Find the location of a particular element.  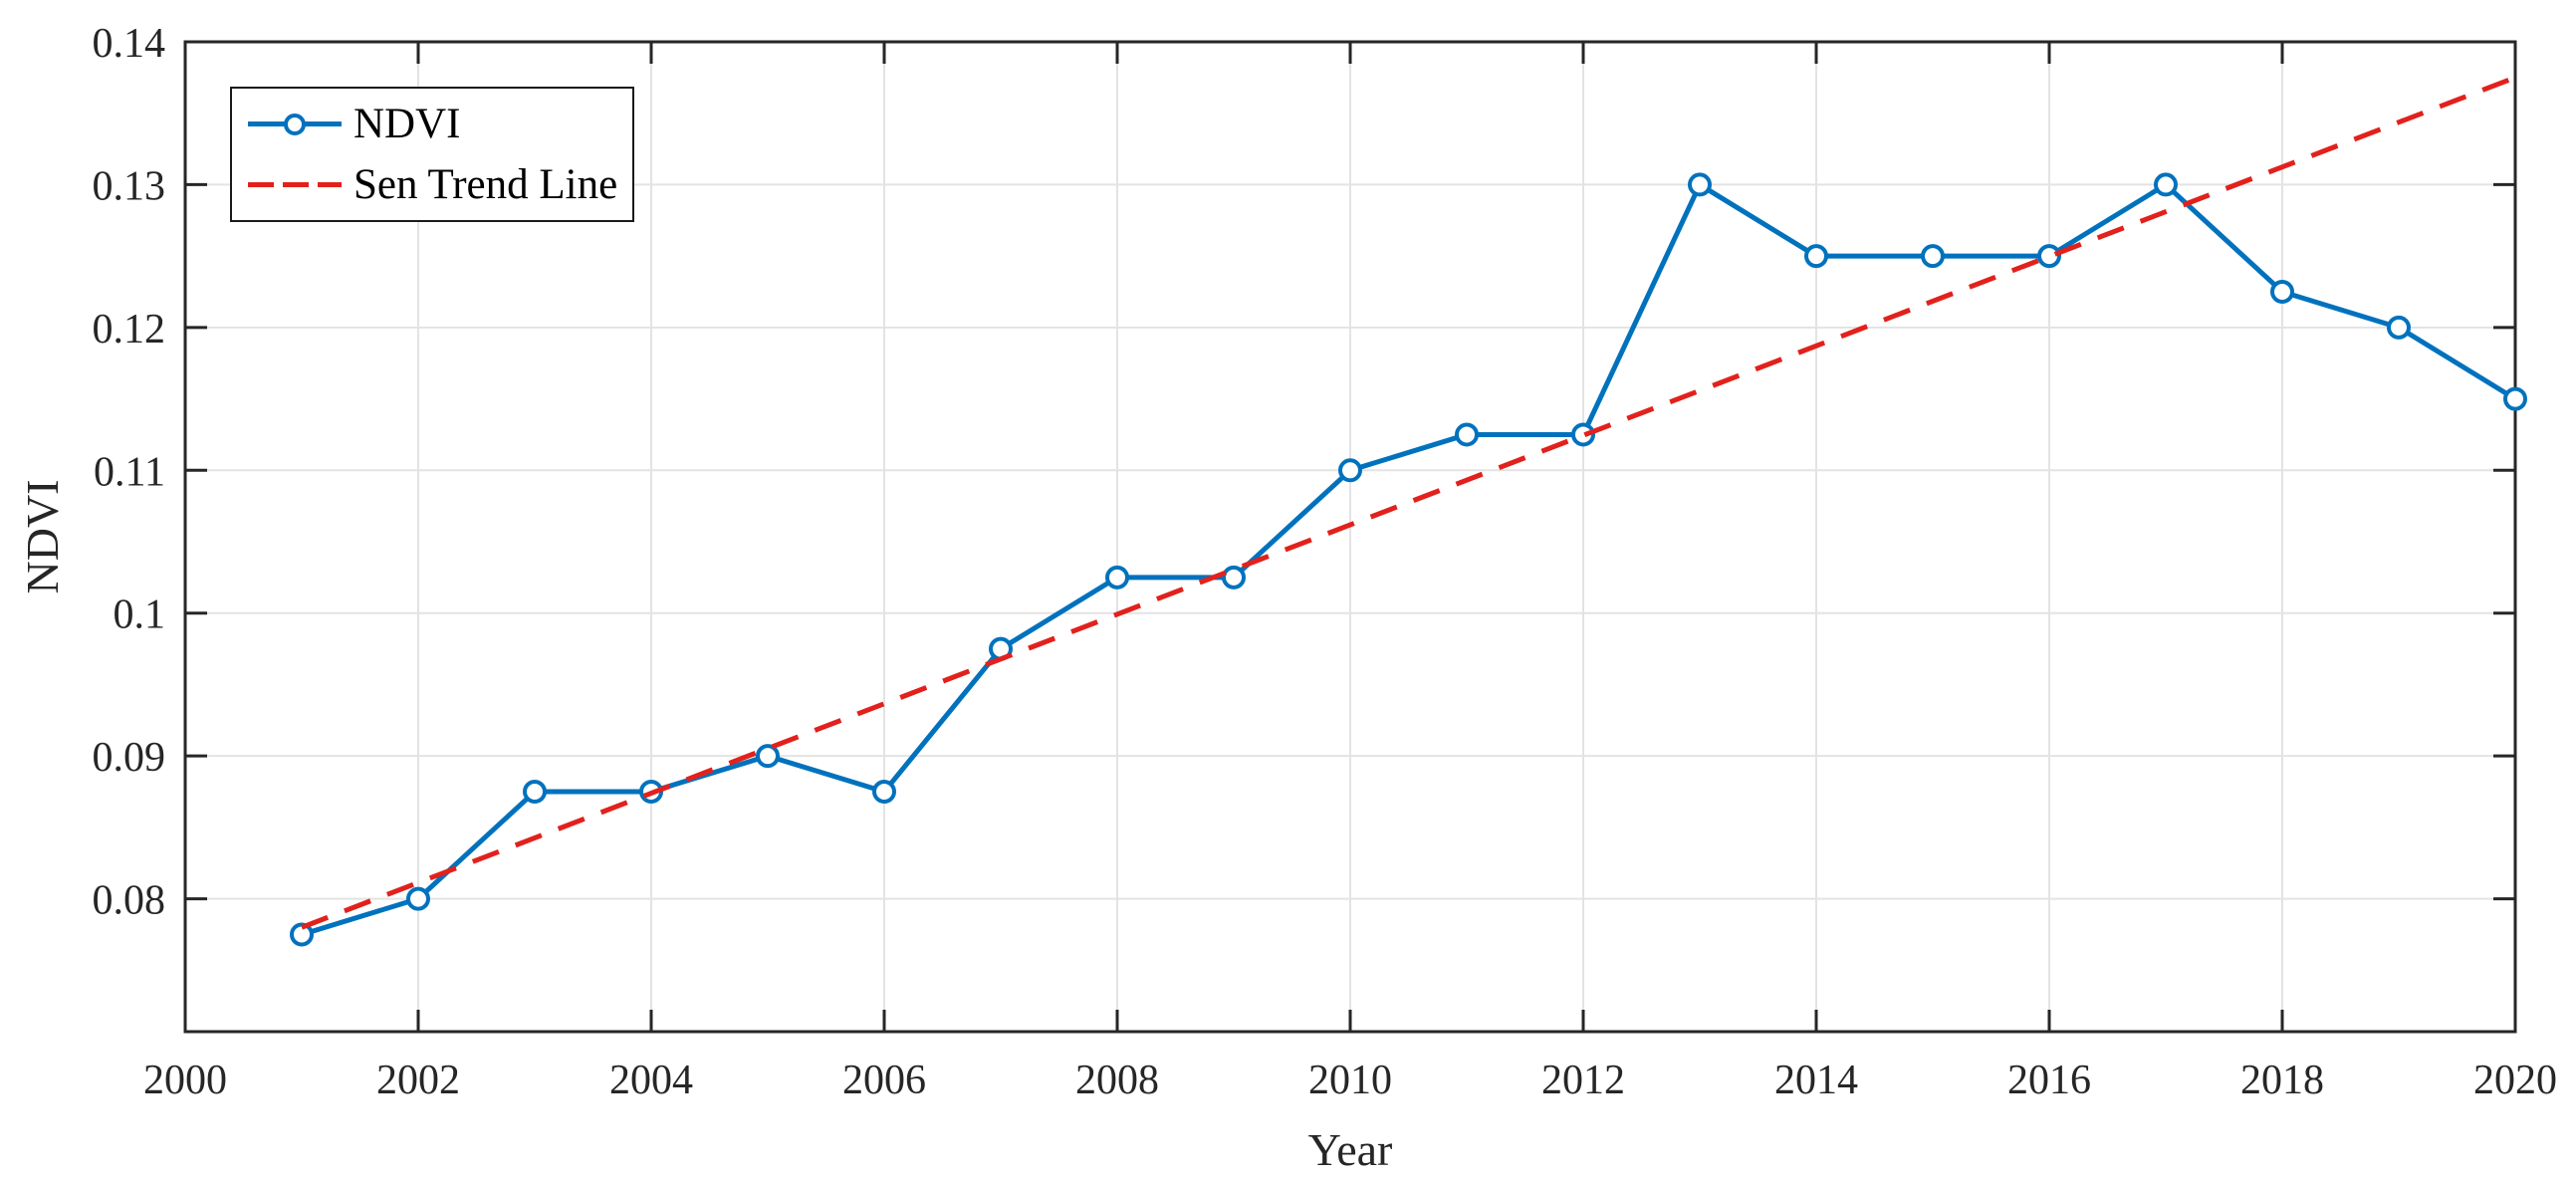

y-tick-label: 0.14 is located at coordinates (129, 44).